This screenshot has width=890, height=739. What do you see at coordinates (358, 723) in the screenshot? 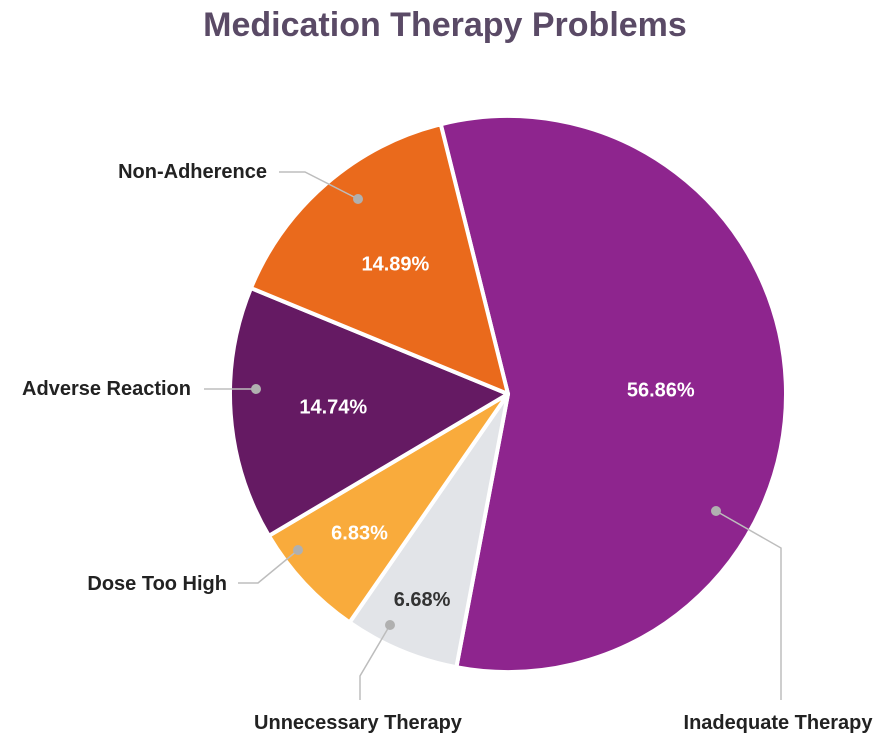
I see `category-label-unnecessary-therapy: Unnecessary Therapy` at bounding box center [358, 723].